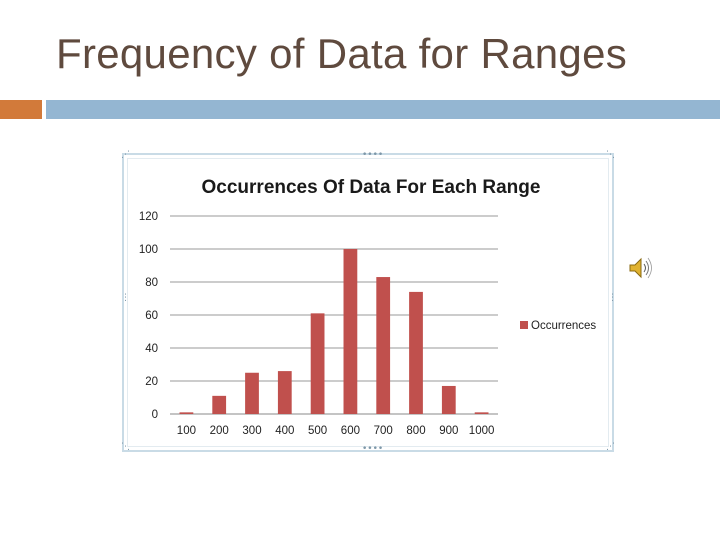  Describe the element at coordinates (151, 283) in the screenshot. I see `y-tick-label: 80` at that location.